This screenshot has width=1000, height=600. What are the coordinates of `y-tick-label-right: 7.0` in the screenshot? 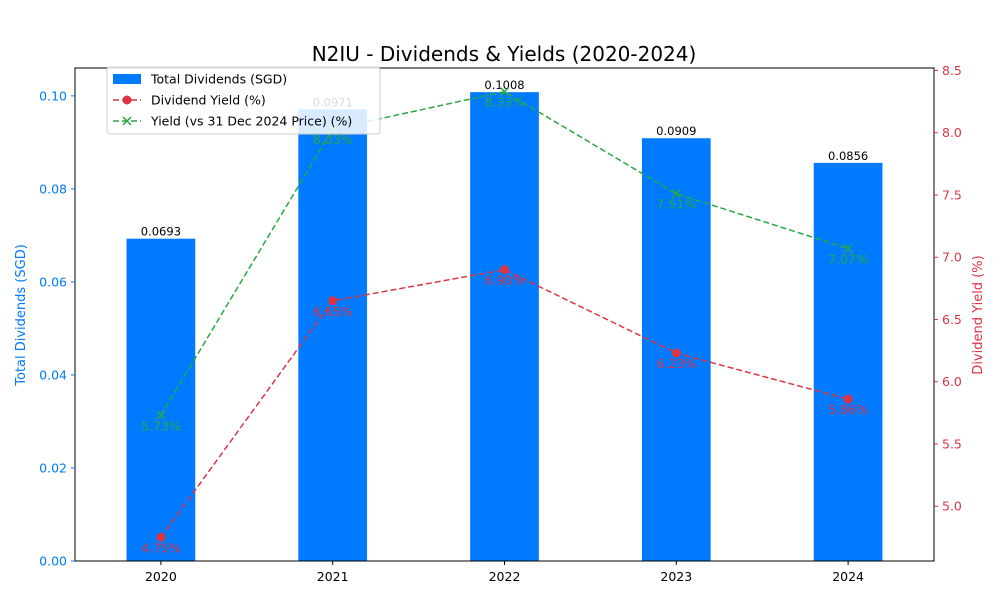 It's located at (952, 257).